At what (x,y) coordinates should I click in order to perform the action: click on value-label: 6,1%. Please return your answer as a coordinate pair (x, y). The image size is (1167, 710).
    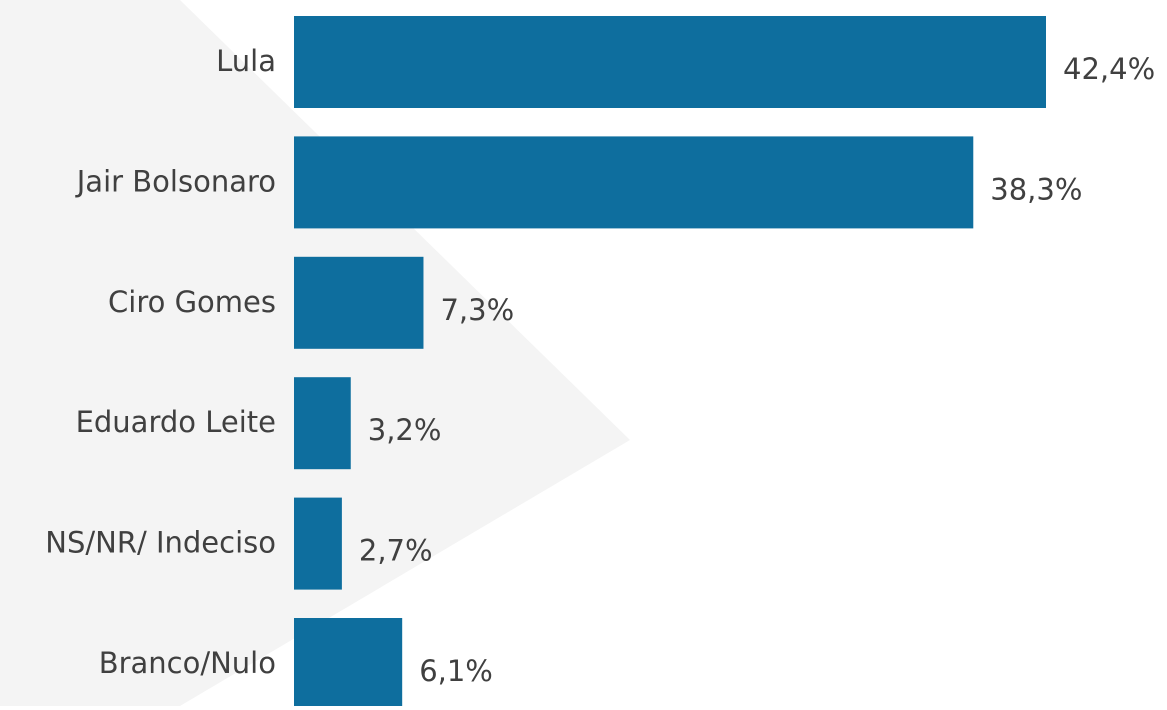
    Looking at the image, I should click on (456, 671).